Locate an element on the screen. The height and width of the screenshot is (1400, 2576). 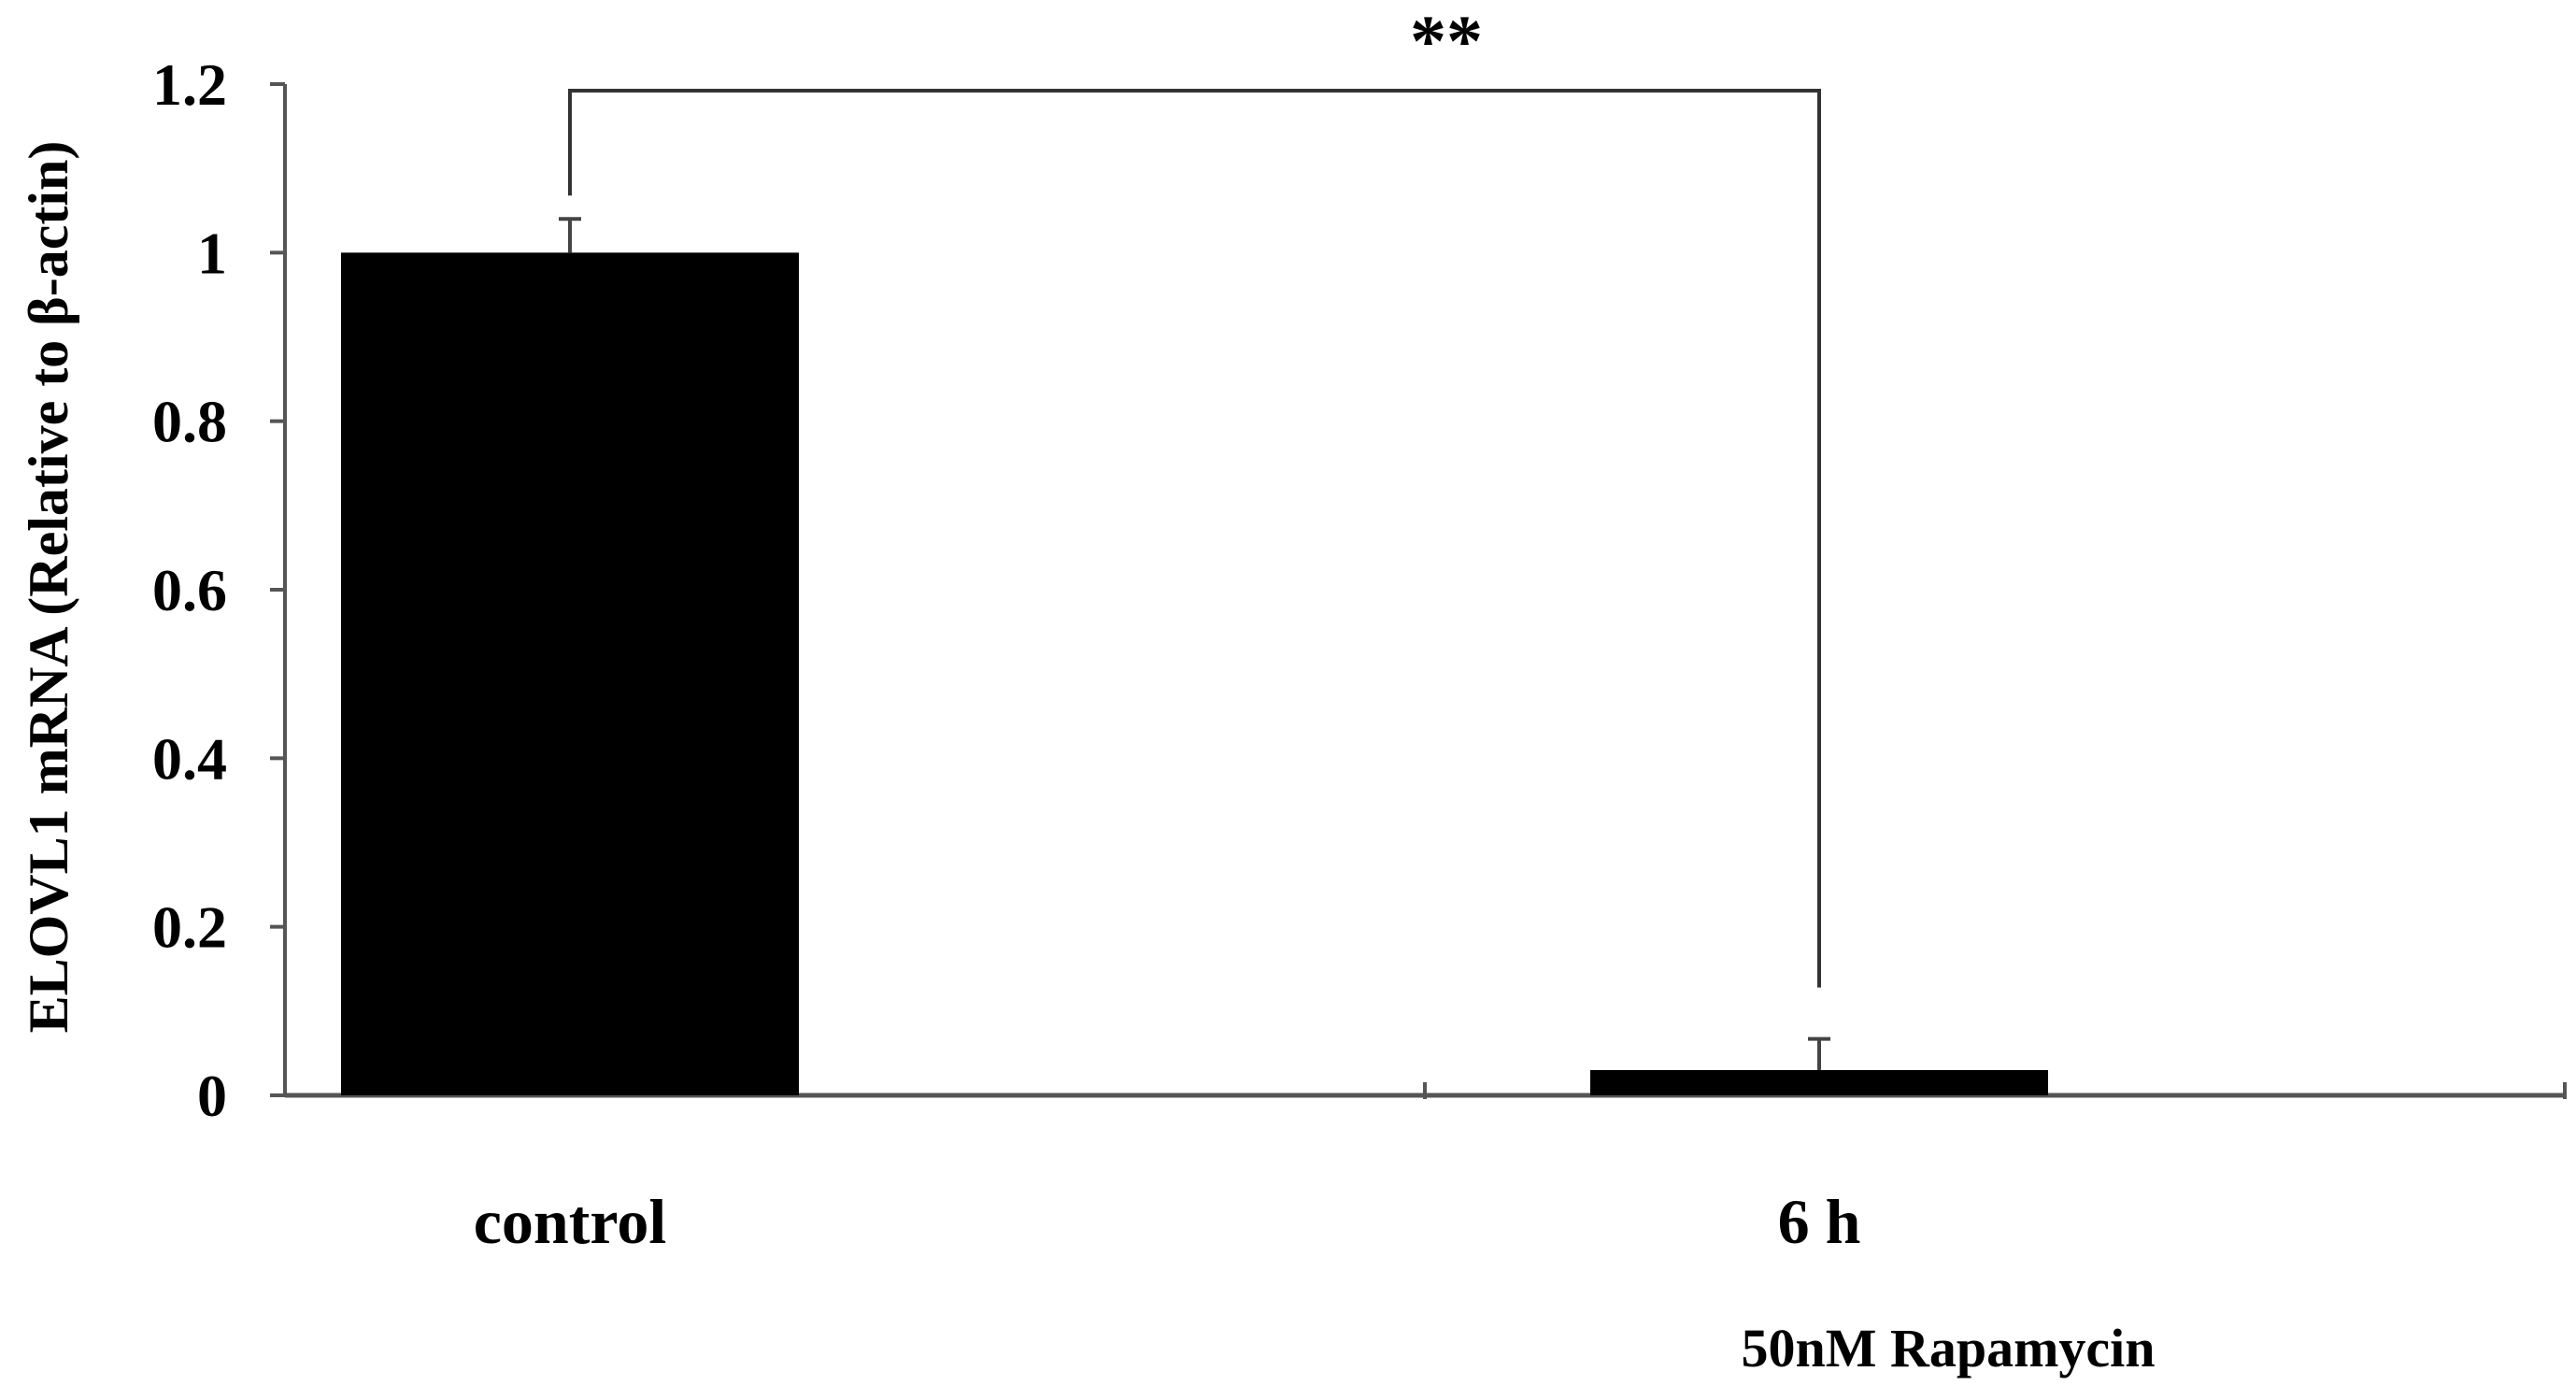
significance-label: ** is located at coordinates (1447, 40).